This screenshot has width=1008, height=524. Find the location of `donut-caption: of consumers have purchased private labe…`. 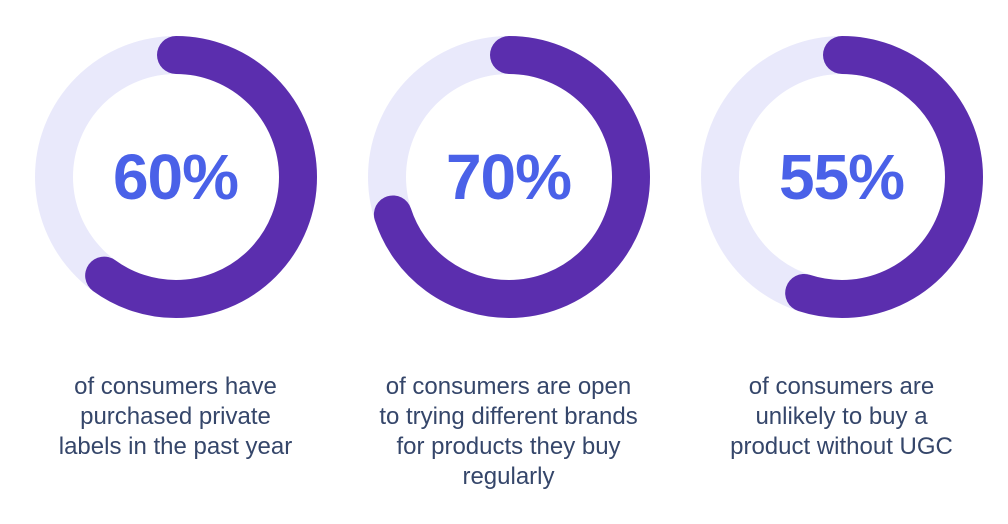

donut-caption: of consumers have purchased private labe… is located at coordinates (175, 416).